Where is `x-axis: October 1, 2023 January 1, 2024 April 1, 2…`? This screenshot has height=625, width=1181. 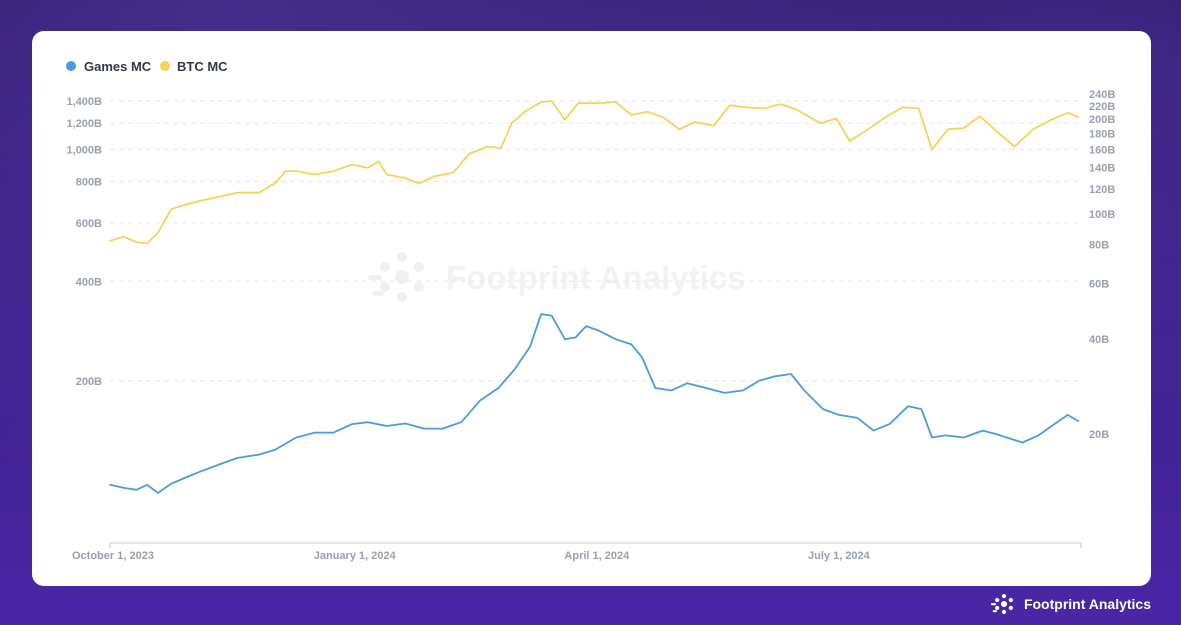
x-axis: October 1, 2023 January 1, 2024 April 1, 2… is located at coordinates (577, 552).